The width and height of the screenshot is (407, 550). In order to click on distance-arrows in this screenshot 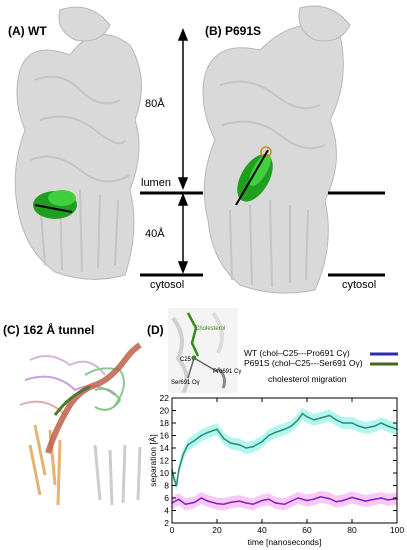, I will do `click(183, 151)`.